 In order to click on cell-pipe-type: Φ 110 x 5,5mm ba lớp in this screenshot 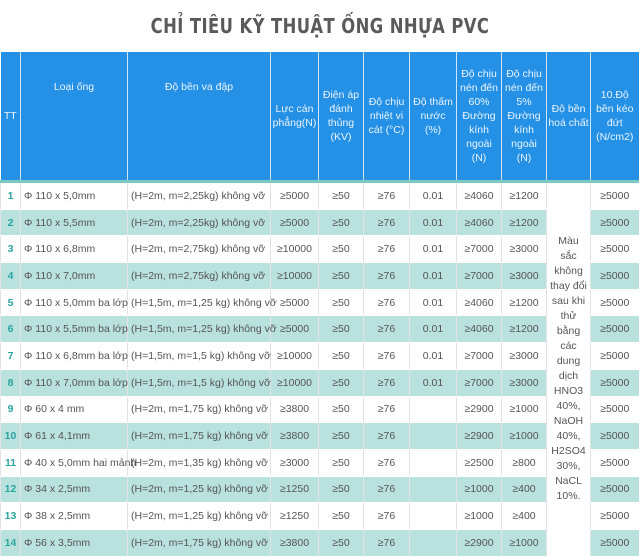, I will do `click(74, 329)`.